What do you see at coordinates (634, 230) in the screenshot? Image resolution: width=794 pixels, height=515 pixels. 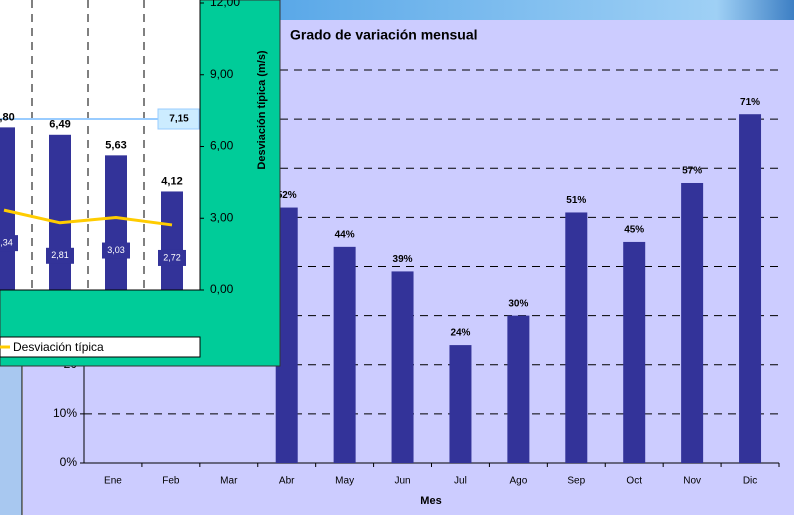 I see `data-label: 45%` at bounding box center [634, 230].